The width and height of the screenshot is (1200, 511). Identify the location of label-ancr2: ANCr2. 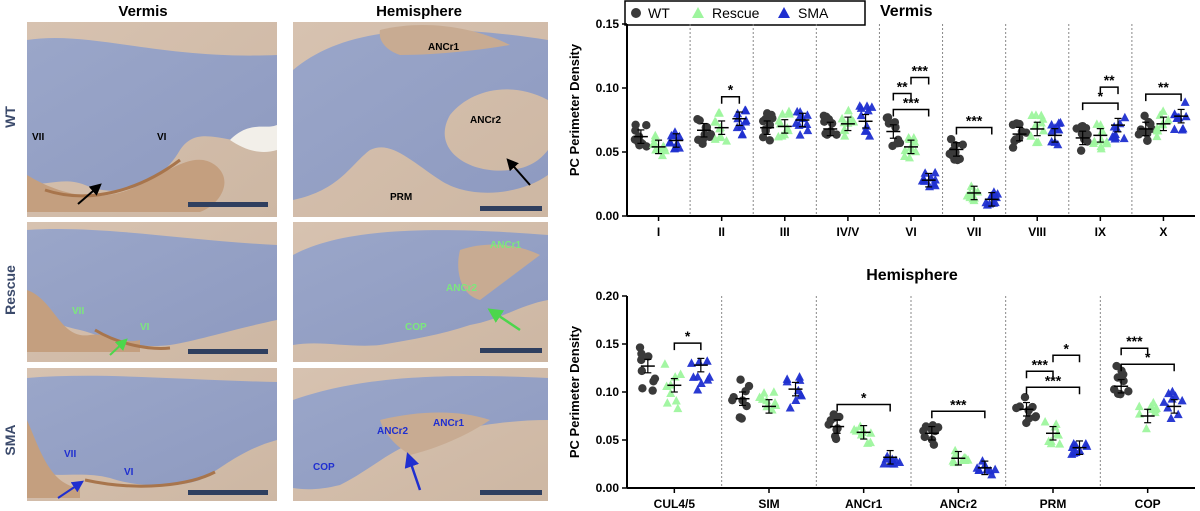
(393, 431).